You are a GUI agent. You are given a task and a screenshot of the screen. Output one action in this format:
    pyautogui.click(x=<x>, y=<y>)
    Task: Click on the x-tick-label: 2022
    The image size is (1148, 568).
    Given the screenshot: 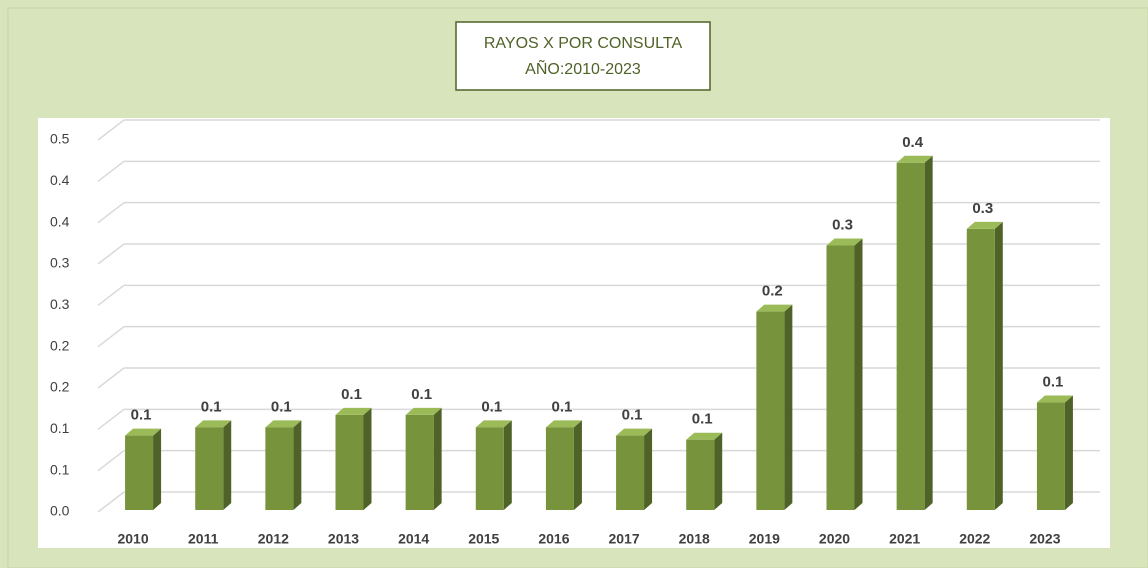 What is the action you would take?
    pyautogui.click(x=974, y=539)
    